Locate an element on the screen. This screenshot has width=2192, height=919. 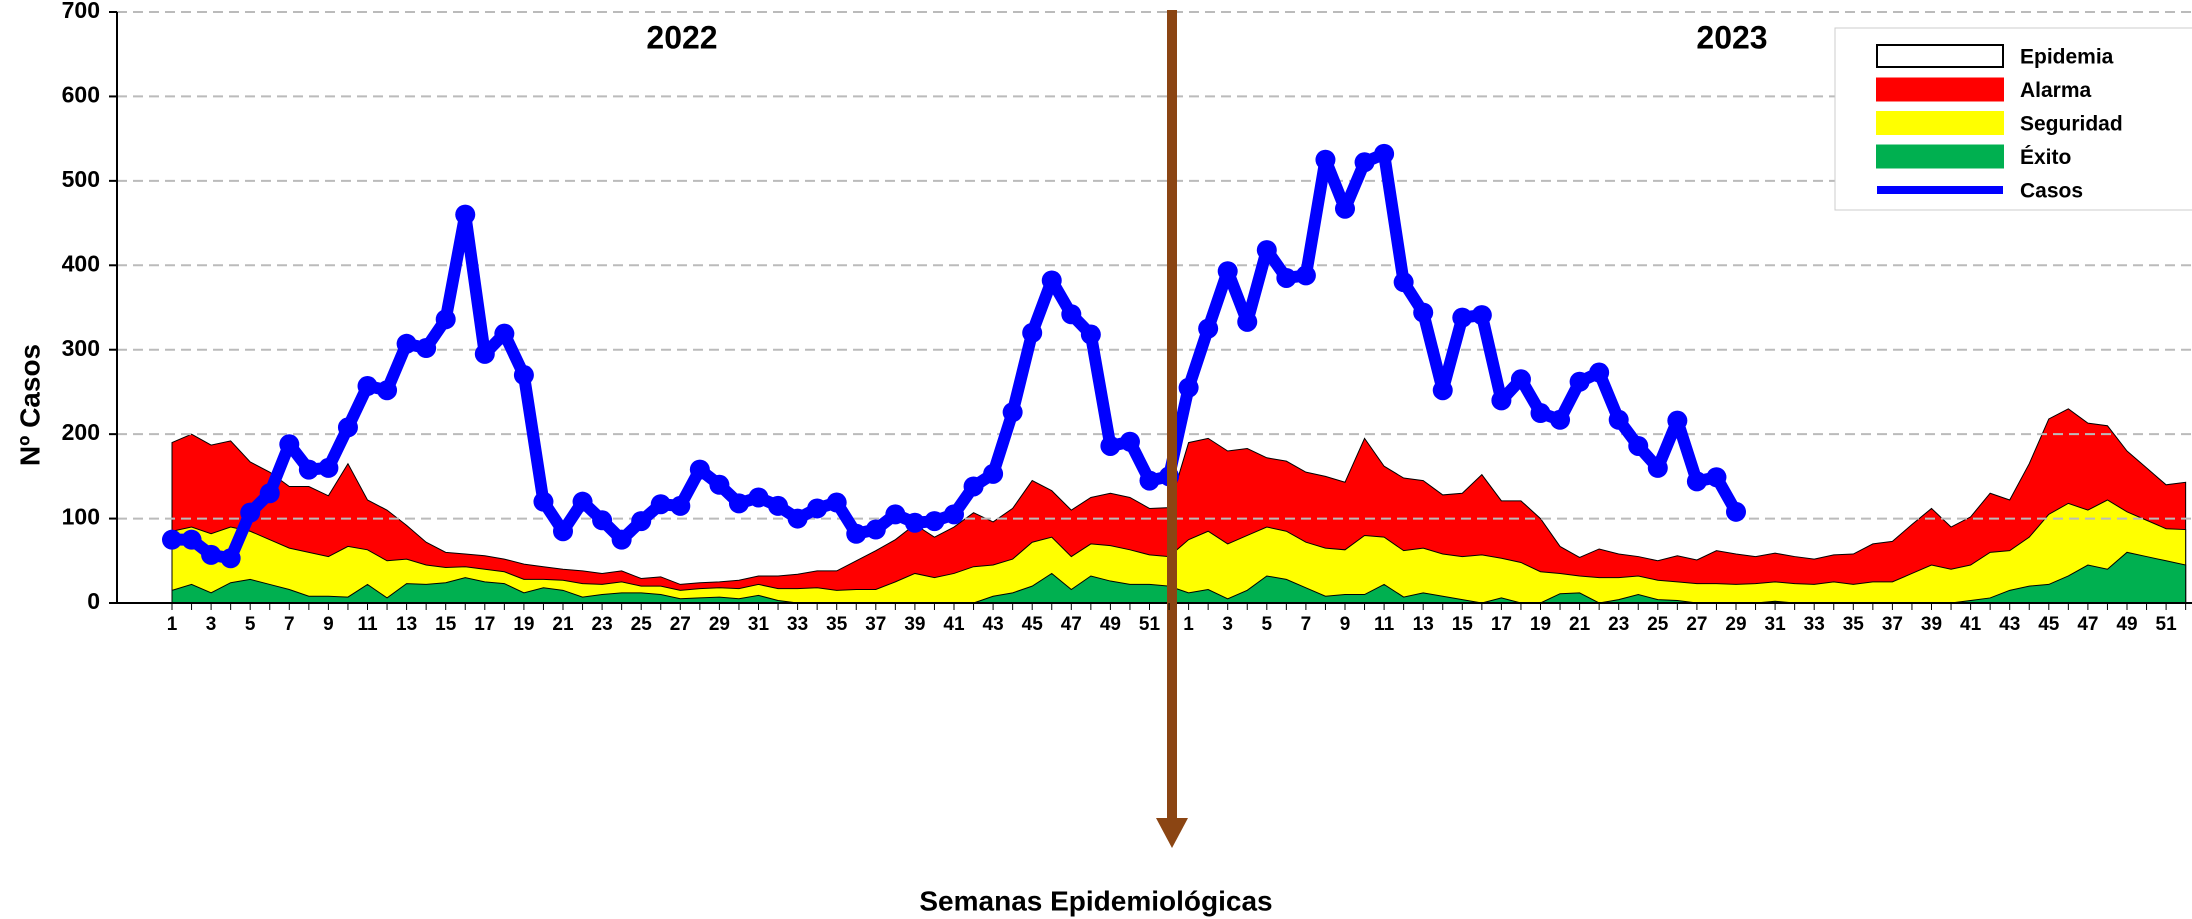
x-tick-label: 17 is located at coordinates (484, 624).